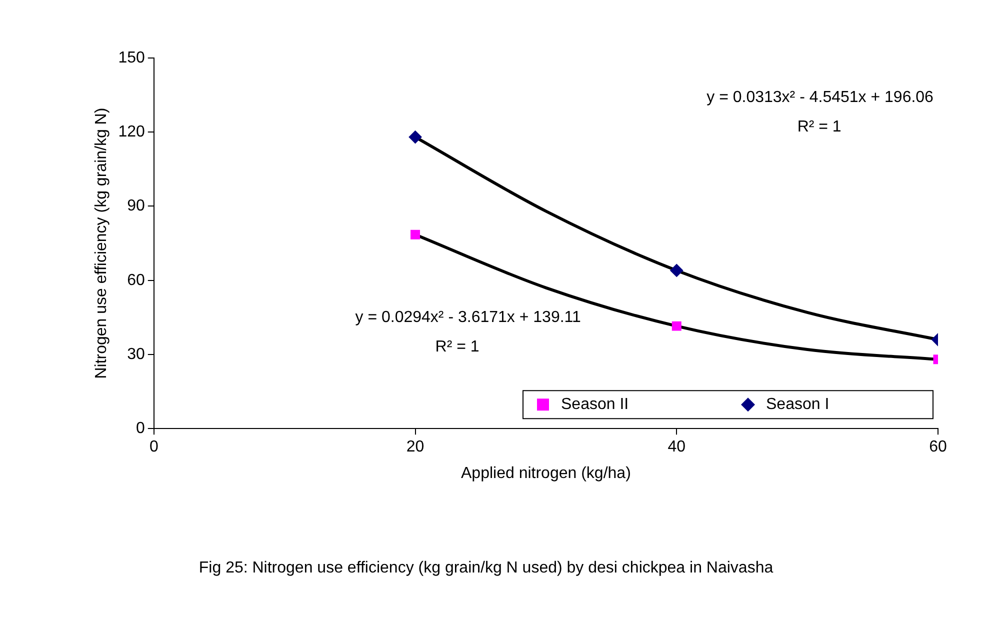 The height and width of the screenshot is (635, 998). What do you see at coordinates (136, 280) in the screenshot?
I see `y-tick-label: 60` at bounding box center [136, 280].